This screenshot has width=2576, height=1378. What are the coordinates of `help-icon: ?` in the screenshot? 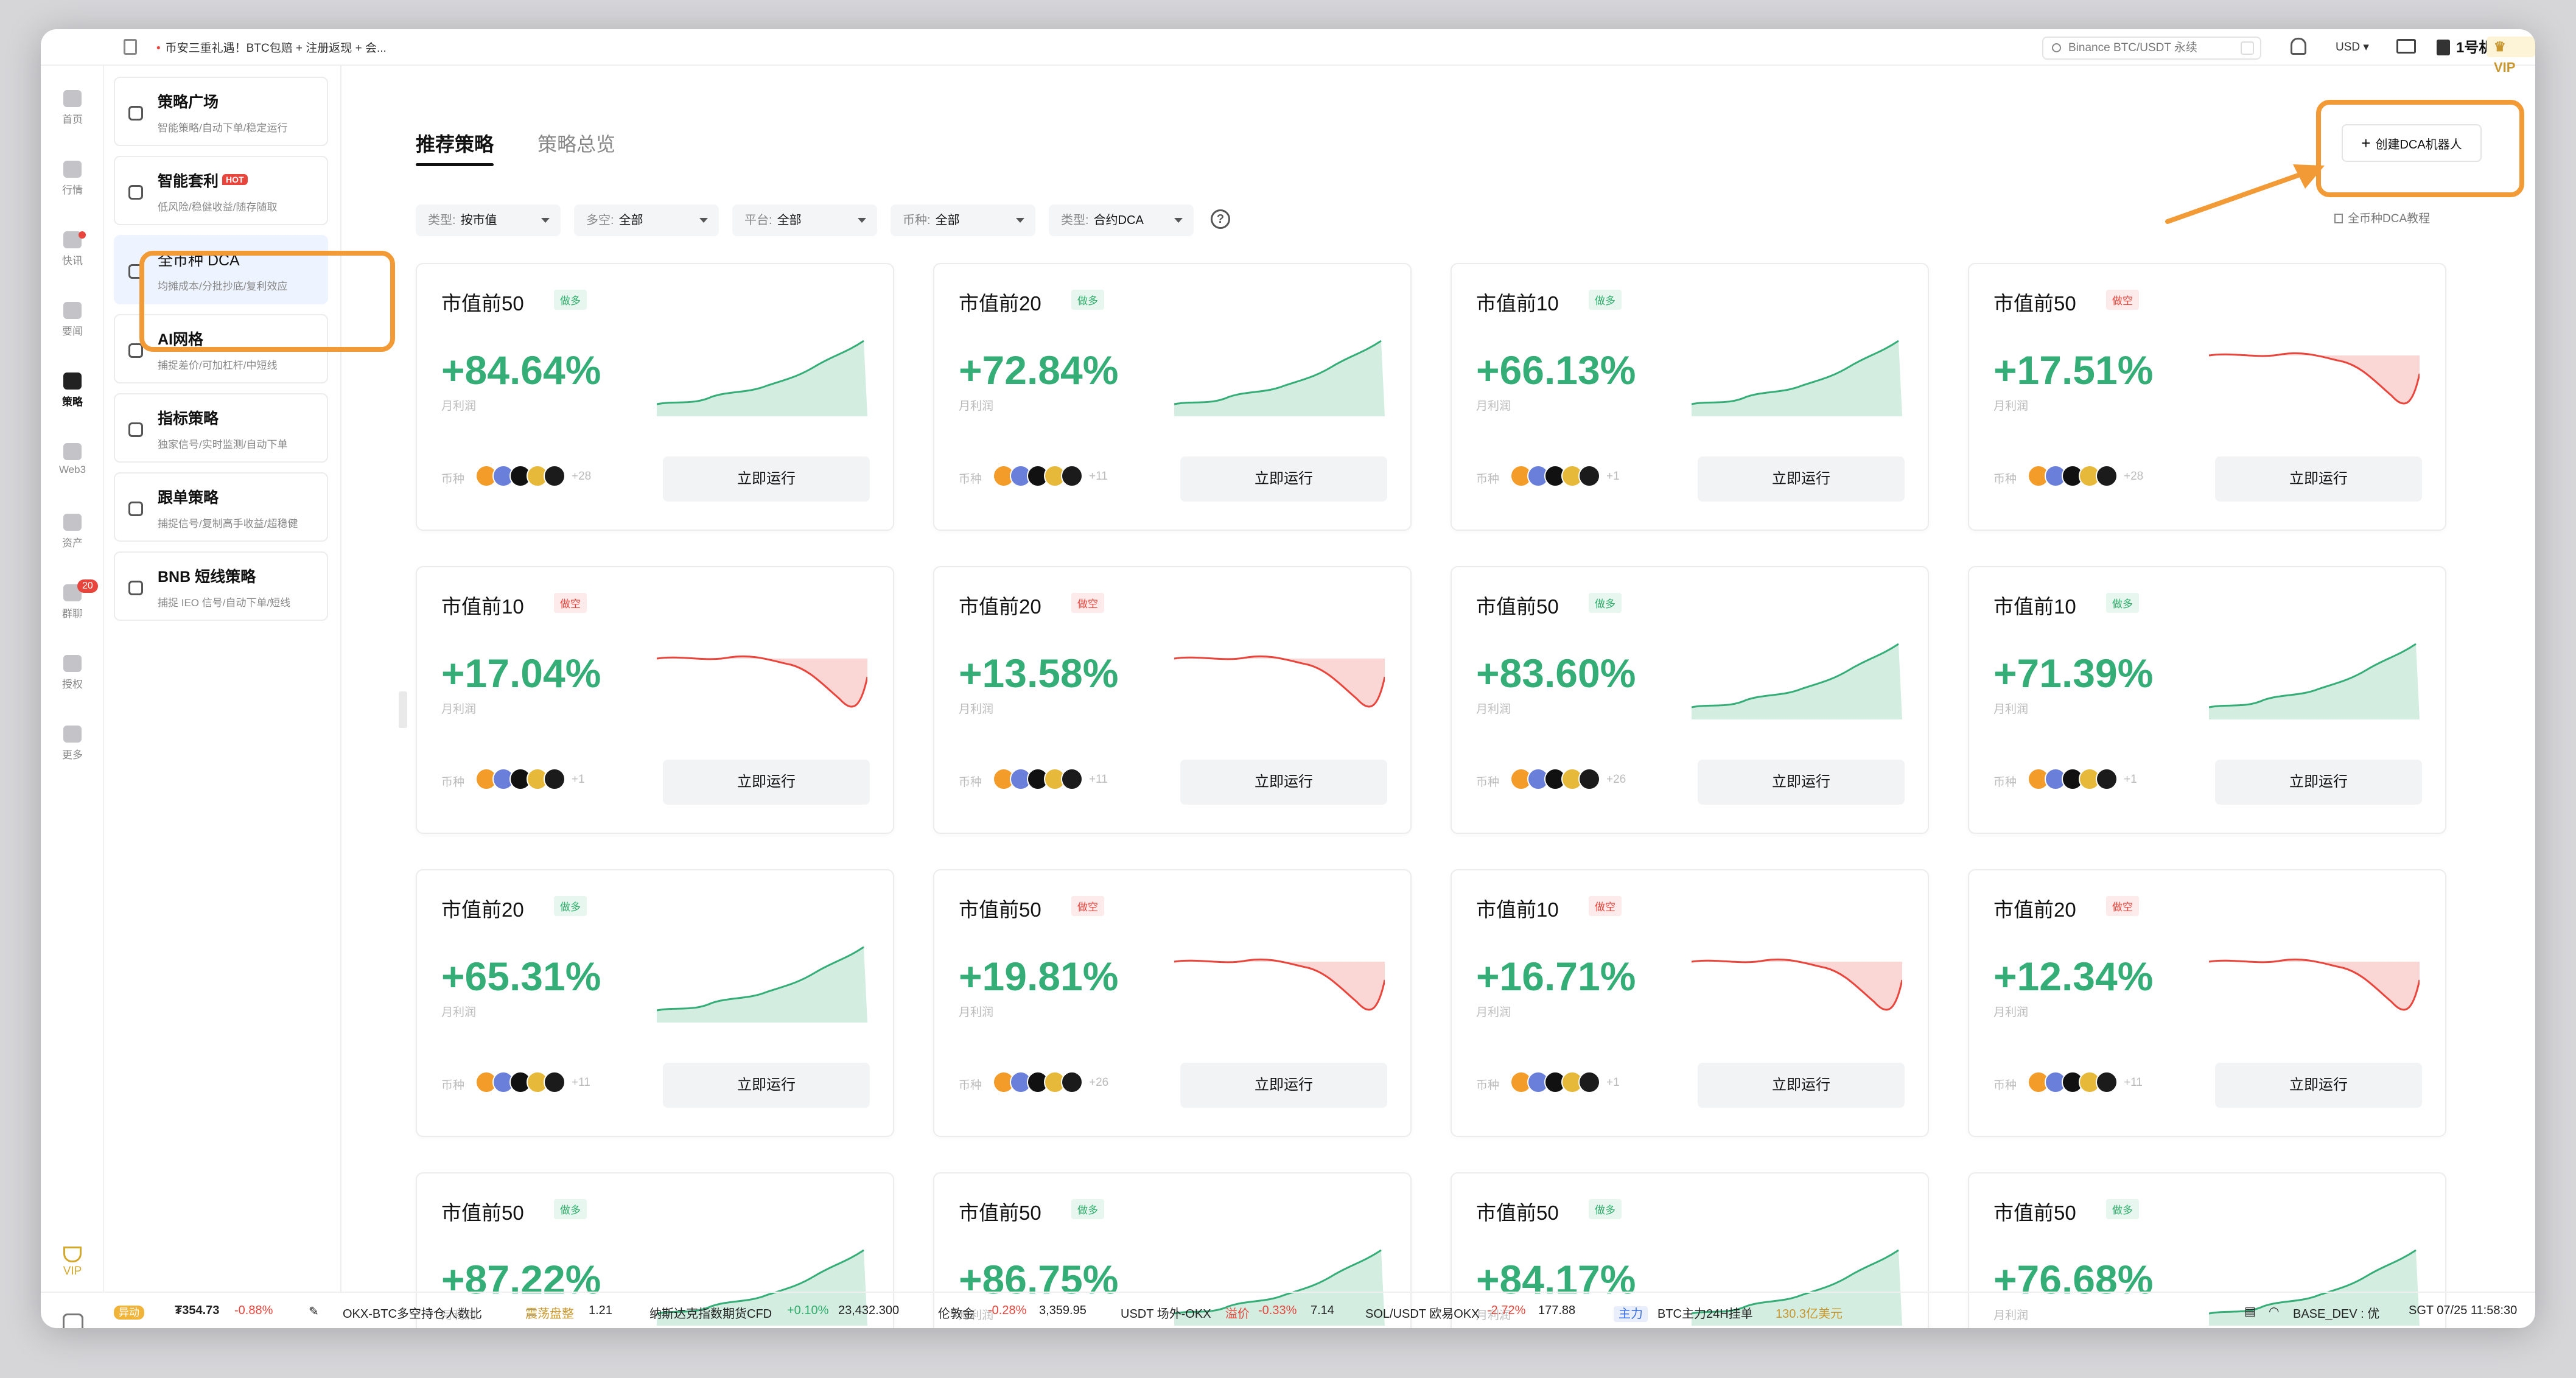 It's located at (1220, 219).